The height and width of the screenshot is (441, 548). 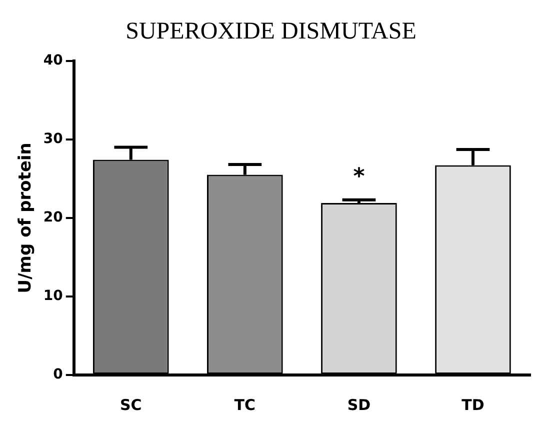 I want to click on y-tick-label: 0, so click(x=58, y=374).